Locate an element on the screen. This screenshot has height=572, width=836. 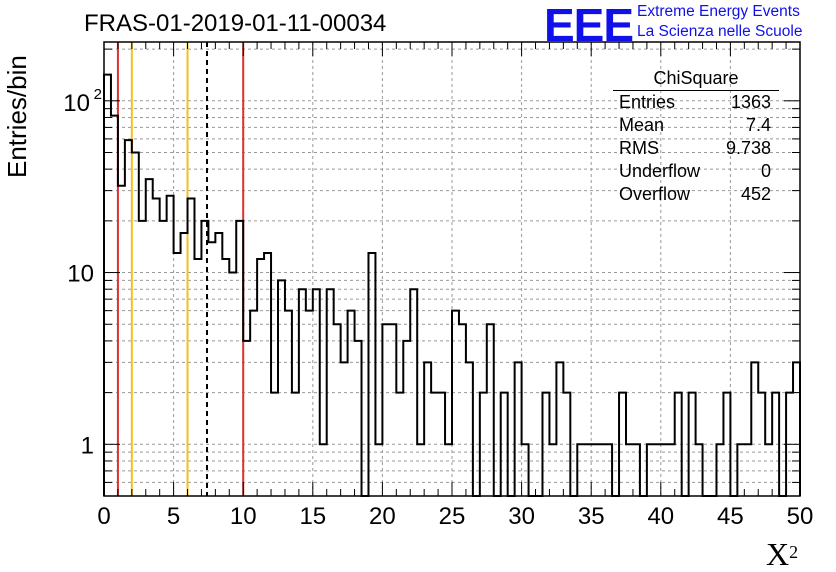
stats-value: 452 is located at coordinates (755, 194).